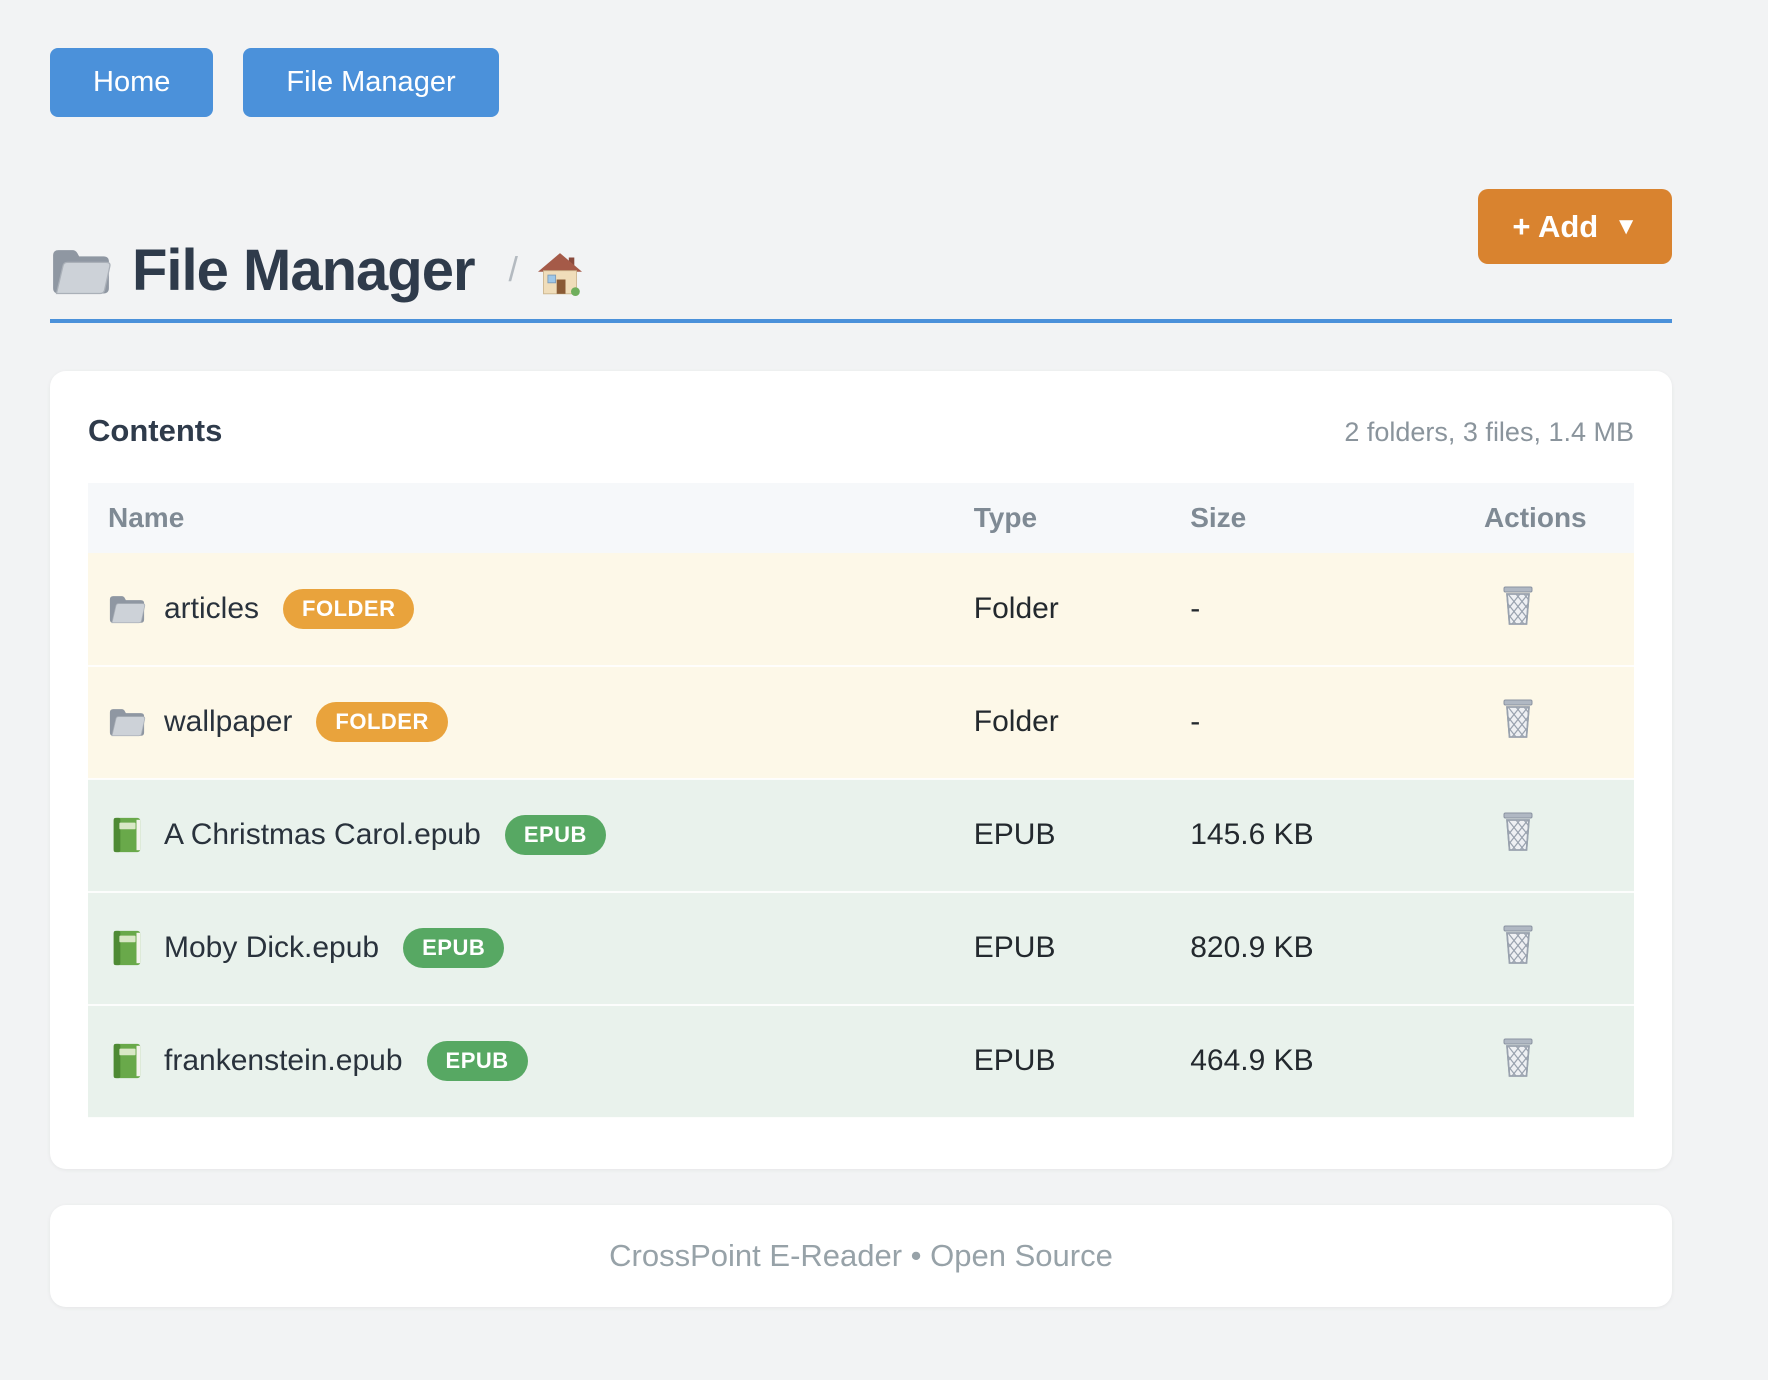 The image size is (1768, 1380). Describe the element at coordinates (861, 948) in the screenshot. I see `table-row: Moby Dick.epub EPUB EPUB 820.9 KB` at that location.